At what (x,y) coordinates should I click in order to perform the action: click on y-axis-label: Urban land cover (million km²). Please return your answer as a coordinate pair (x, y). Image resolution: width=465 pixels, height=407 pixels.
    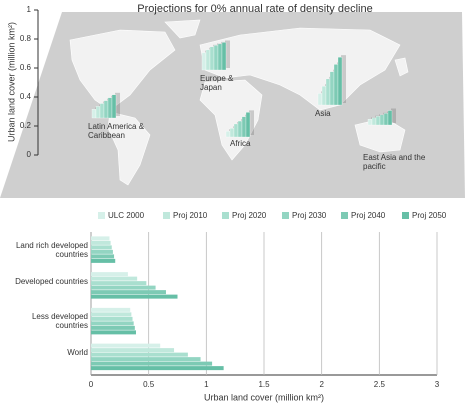
    Looking at the image, I should click on (11, 82).